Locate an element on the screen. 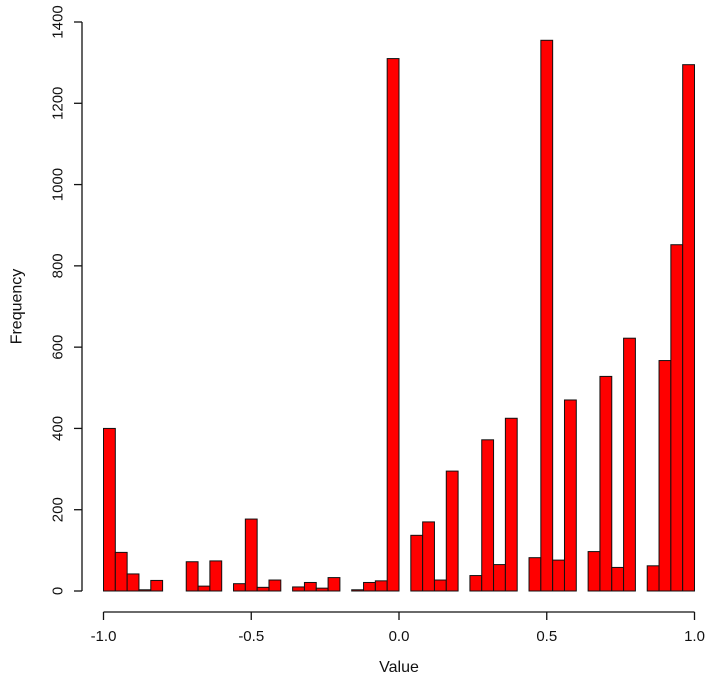 The image size is (709, 680). x-axis-title: Value is located at coordinates (399, 667).